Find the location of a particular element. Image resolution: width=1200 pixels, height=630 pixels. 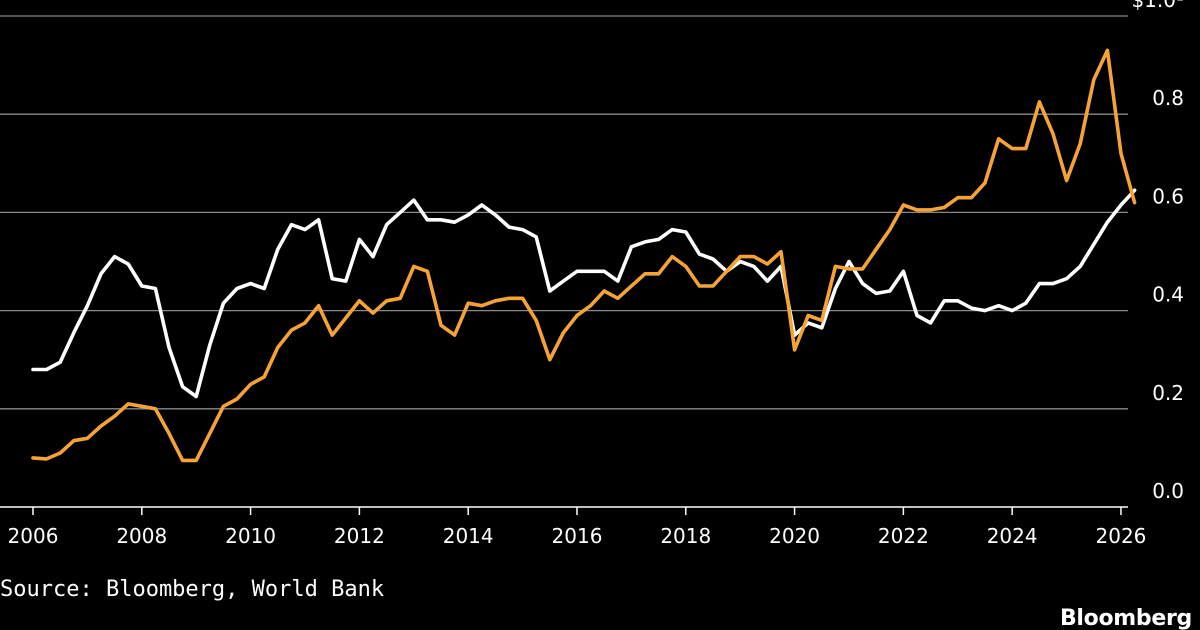

y-tick-label: $1.0¹ is located at coordinates (1157, 6).